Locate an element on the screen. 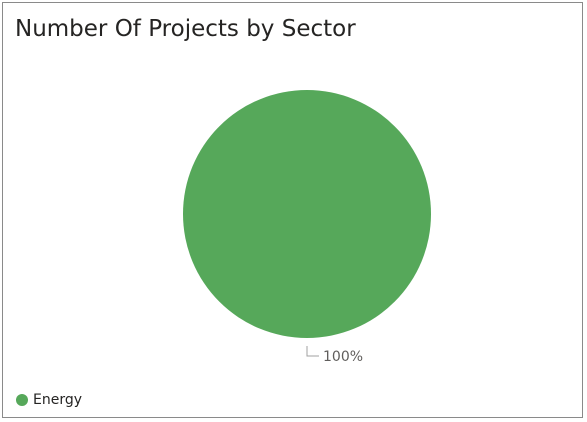  legend: Energy is located at coordinates (49, 400).